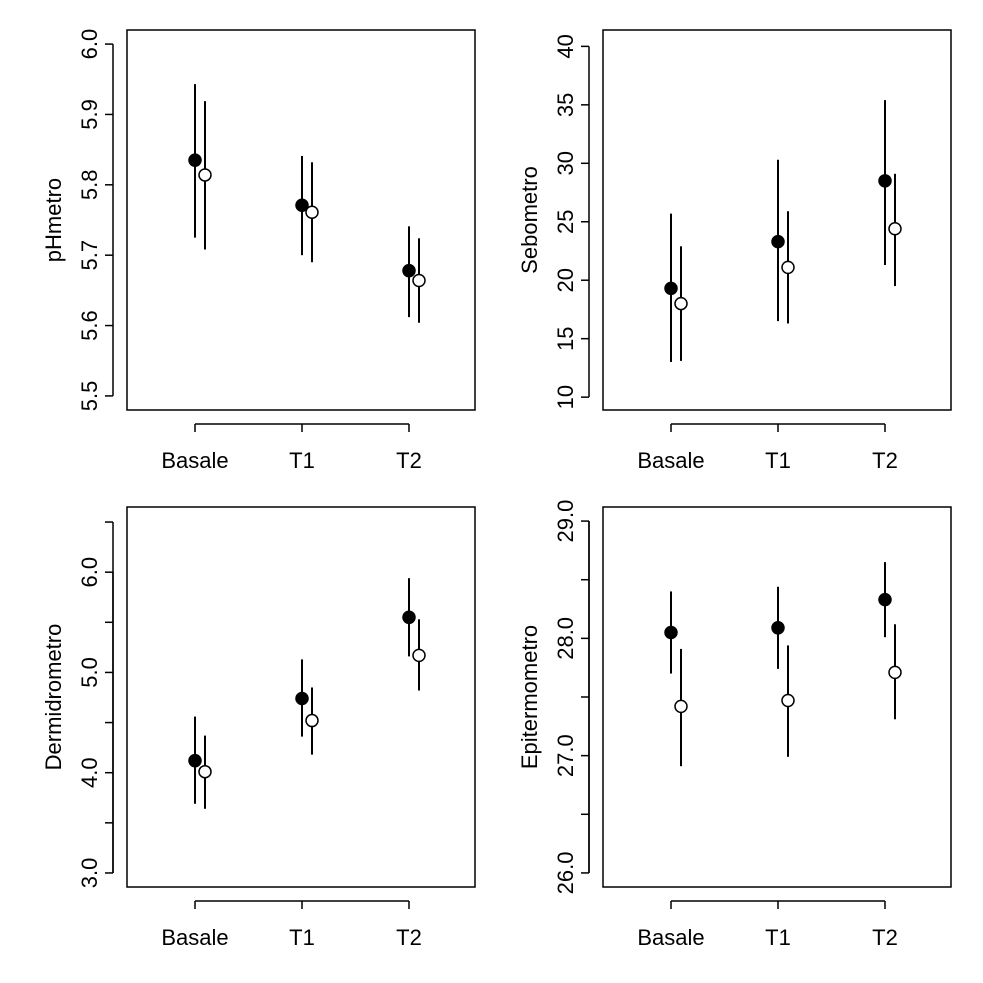 Image resolution: width=983 pixels, height=983 pixels. What do you see at coordinates (53, 220) in the screenshot?
I see `y-axis-title: pHmetro` at bounding box center [53, 220].